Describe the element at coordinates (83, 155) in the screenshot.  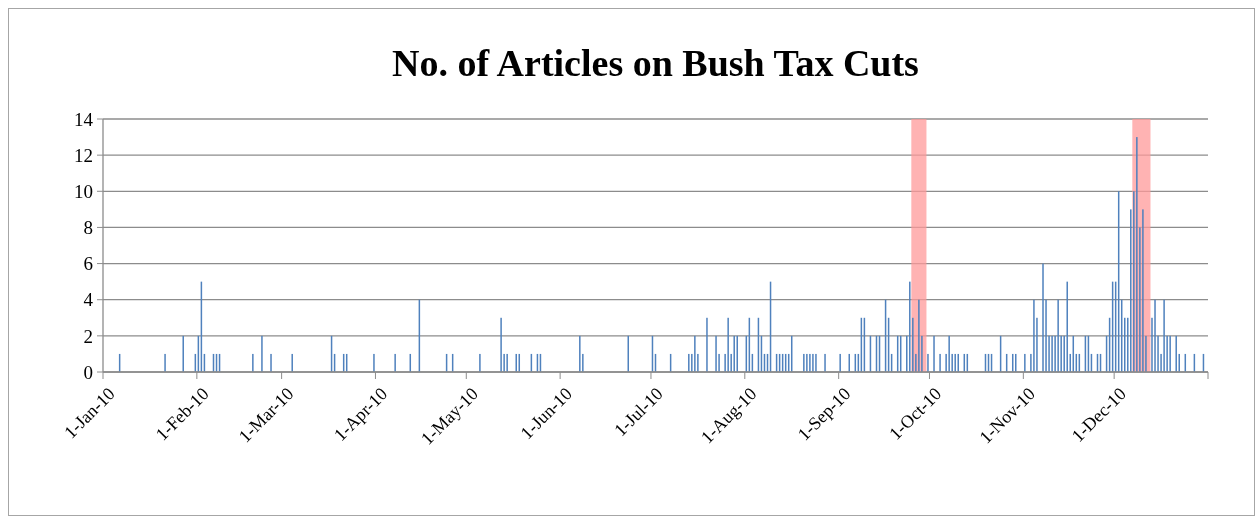
I see `y-tick-label: 12` at that location.